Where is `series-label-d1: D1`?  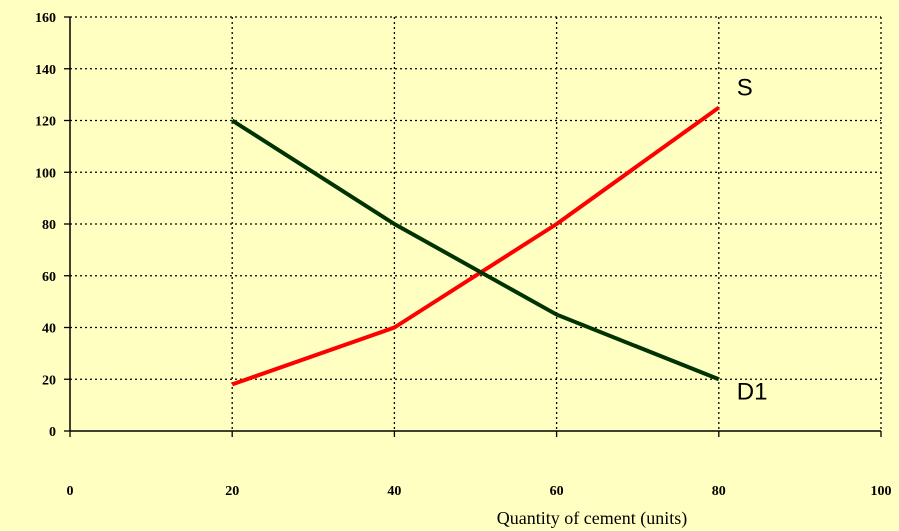 series-label-d1: D1 is located at coordinates (752, 391).